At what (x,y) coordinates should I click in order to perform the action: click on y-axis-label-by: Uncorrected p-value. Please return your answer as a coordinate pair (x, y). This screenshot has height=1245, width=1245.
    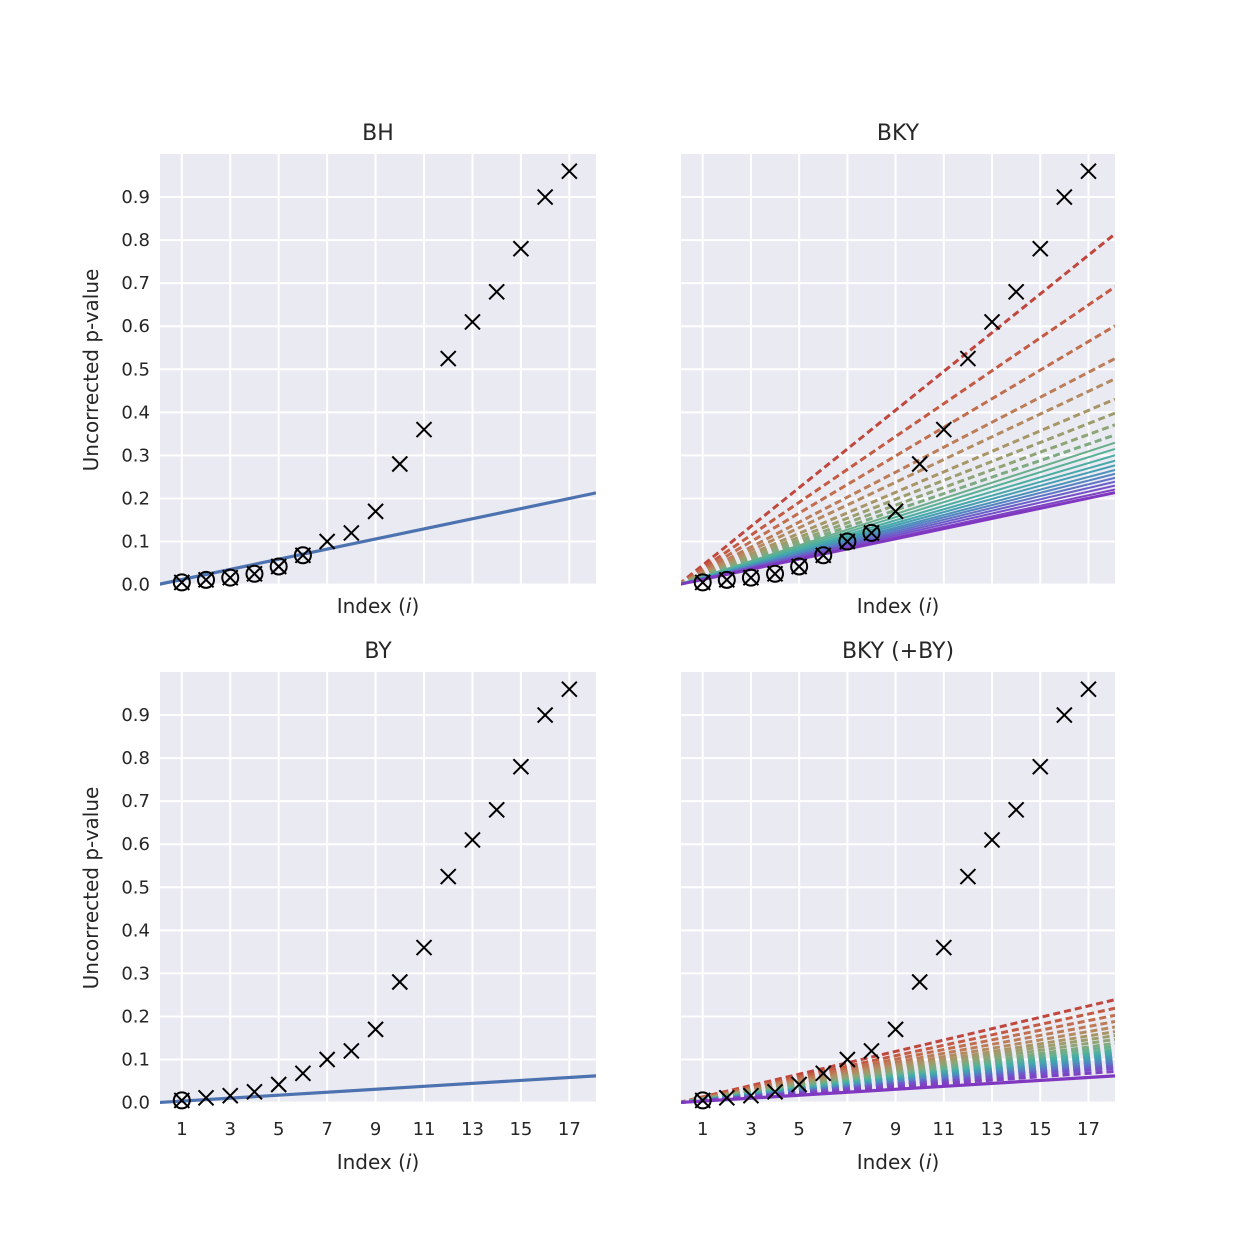
    Looking at the image, I should click on (91, 888).